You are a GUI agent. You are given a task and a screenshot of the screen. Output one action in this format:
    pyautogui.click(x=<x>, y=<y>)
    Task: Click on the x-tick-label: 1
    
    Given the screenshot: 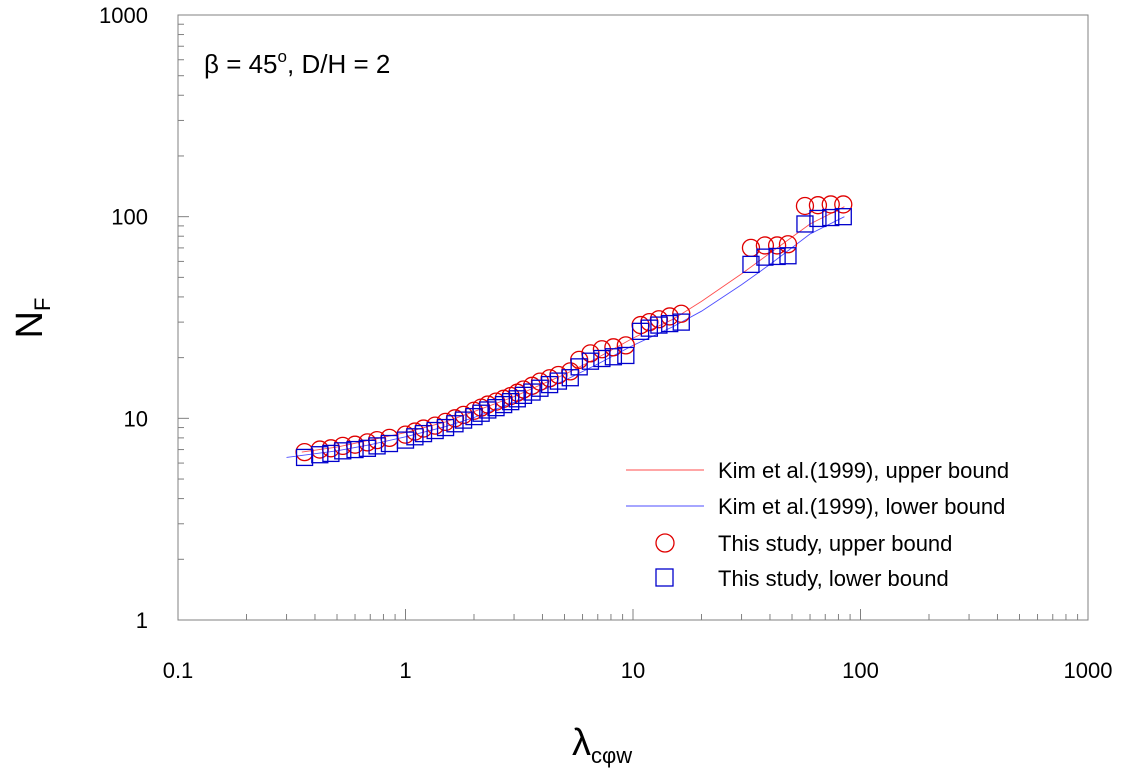 What is the action you would take?
    pyautogui.click(x=405, y=670)
    